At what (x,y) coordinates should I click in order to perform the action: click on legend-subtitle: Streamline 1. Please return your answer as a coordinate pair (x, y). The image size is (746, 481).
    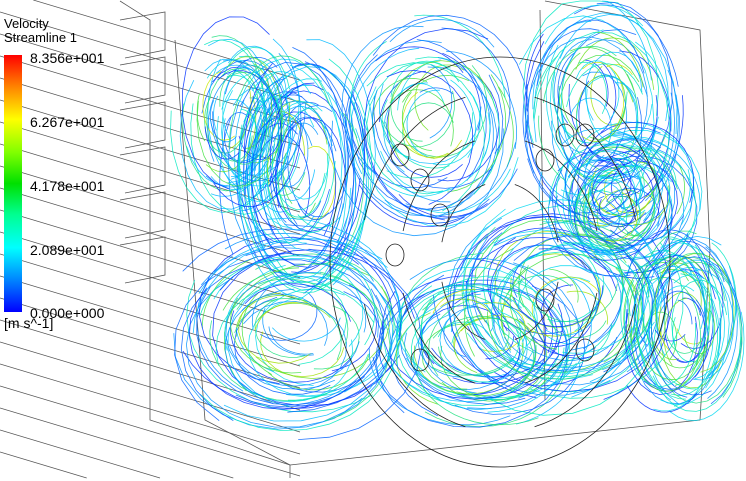
    Looking at the image, I should click on (40, 37).